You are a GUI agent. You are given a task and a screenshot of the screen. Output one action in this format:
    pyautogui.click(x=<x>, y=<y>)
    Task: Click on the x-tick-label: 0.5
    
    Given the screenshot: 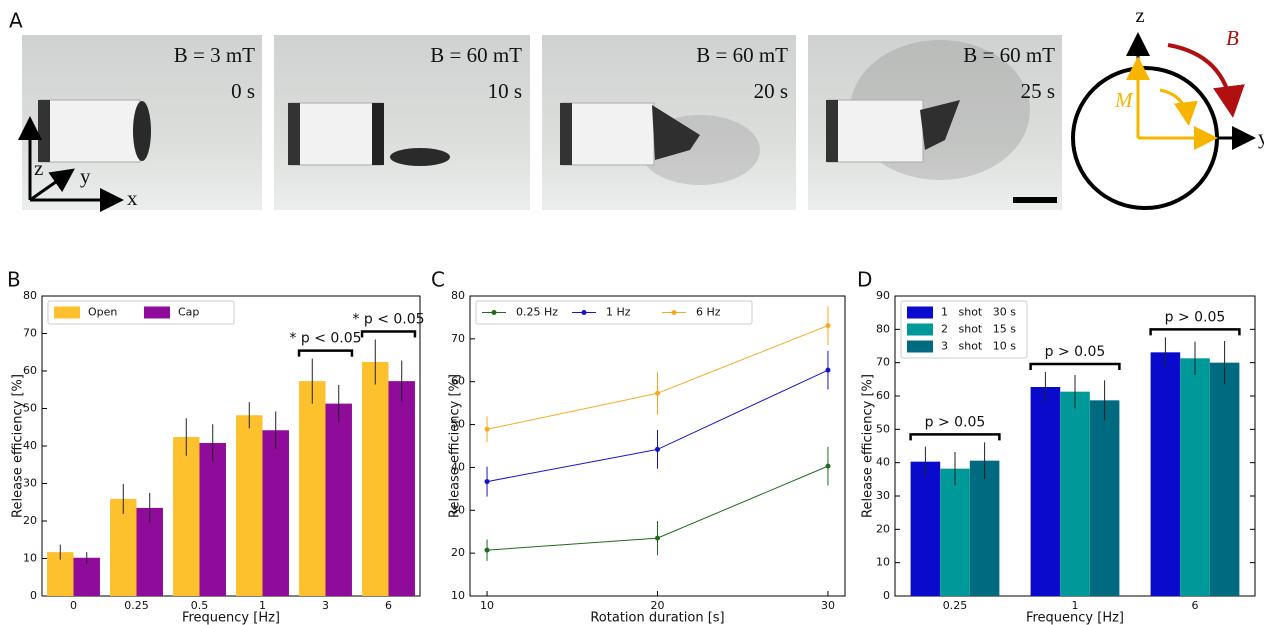 What is the action you would take?
    pyautogui.click(x=200, y=605)
    